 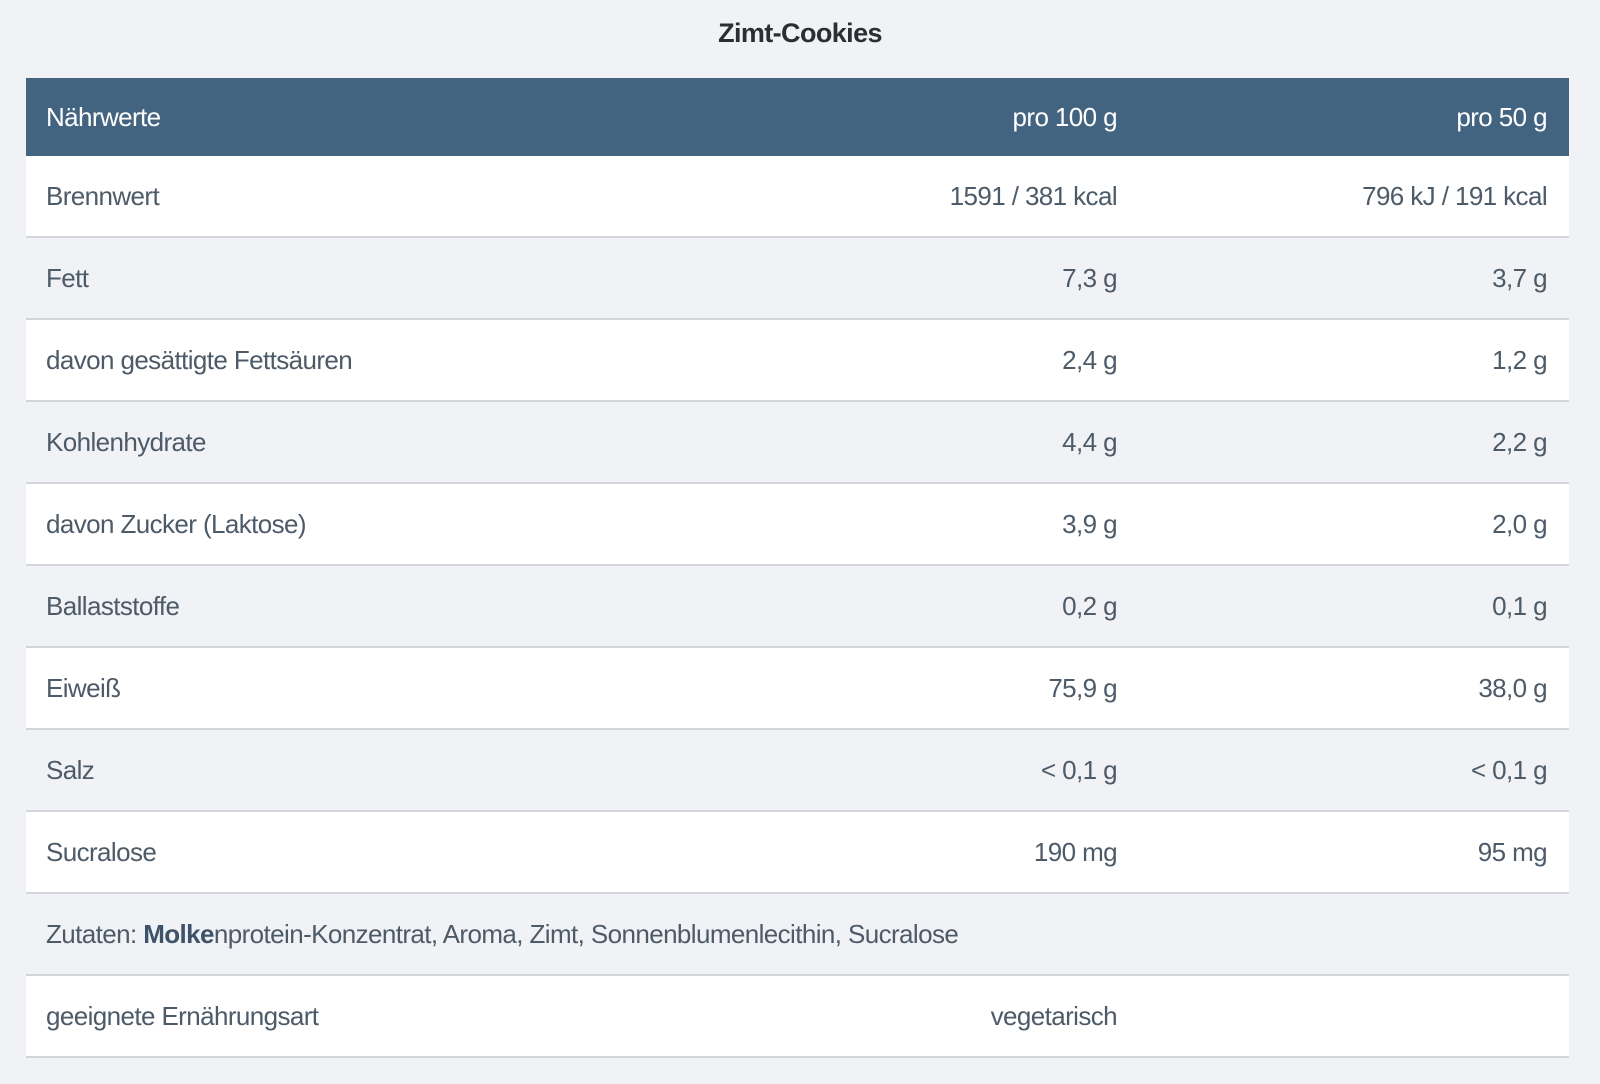 I want to click on value-per-50g: 2,0 g, so click(x=1519, y=523).